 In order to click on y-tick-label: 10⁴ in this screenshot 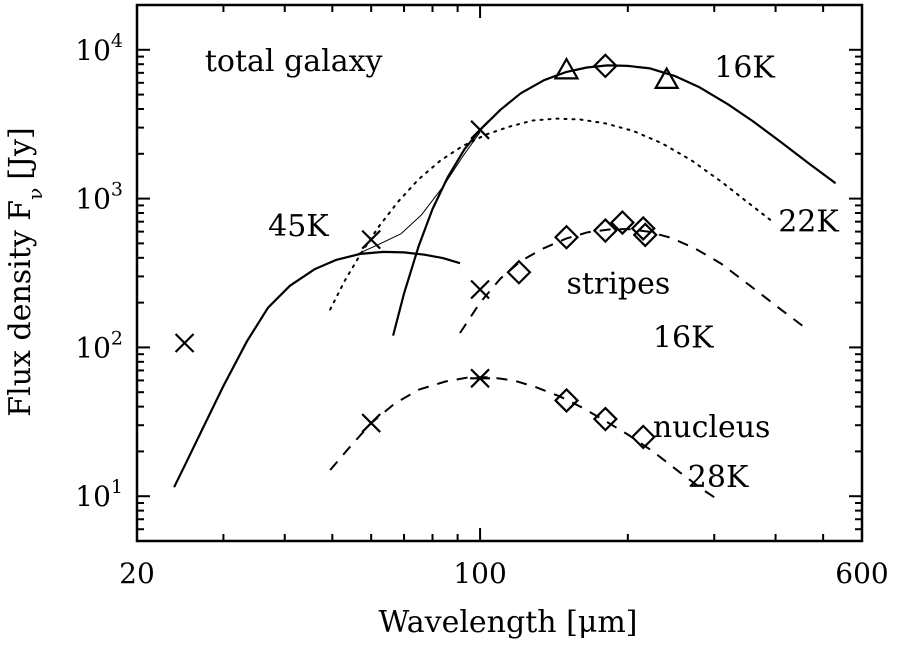, I will do `click(99, 48)`.